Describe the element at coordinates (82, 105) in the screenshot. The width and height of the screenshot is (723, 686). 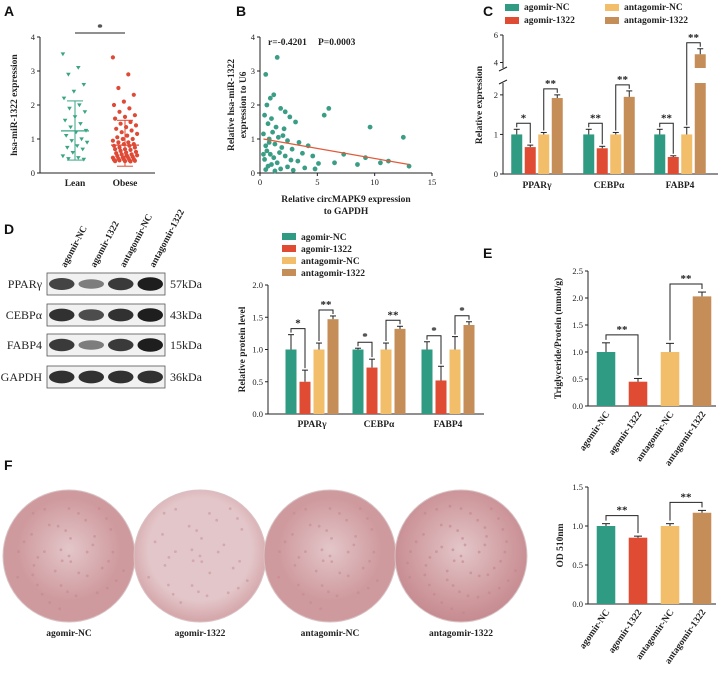
I see `panel-a: 0 1 2 3 4 hsa-miR-1322 expression Lean Obese *` at that location.